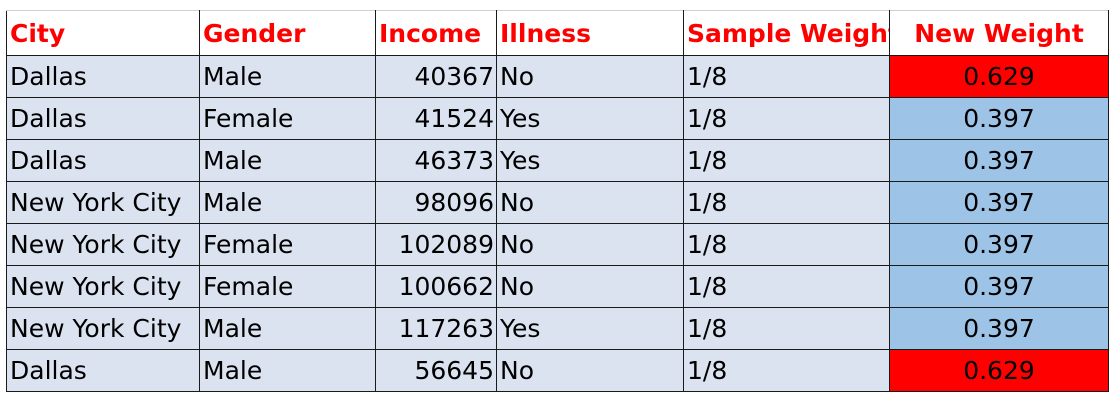 The height and width of the screenshot is (402, 1115). I want to click on cell-income: 102089, so click(436, 244).